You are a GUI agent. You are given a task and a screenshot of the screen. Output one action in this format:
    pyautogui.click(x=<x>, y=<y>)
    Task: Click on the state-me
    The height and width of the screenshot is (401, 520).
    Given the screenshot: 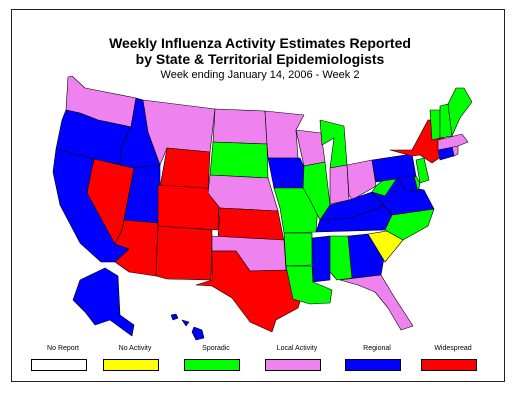 What is the action you would take?
    pyautogui.click(x=460, y=112)
    